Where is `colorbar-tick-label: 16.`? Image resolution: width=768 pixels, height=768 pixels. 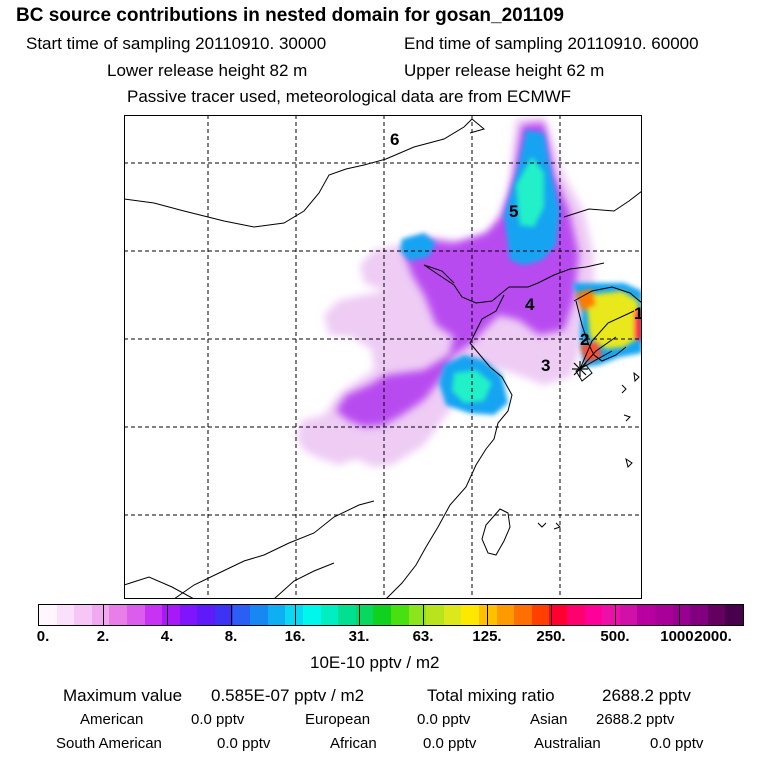 colorbar-tick-label: 16. is located at coordinates (295, 636).